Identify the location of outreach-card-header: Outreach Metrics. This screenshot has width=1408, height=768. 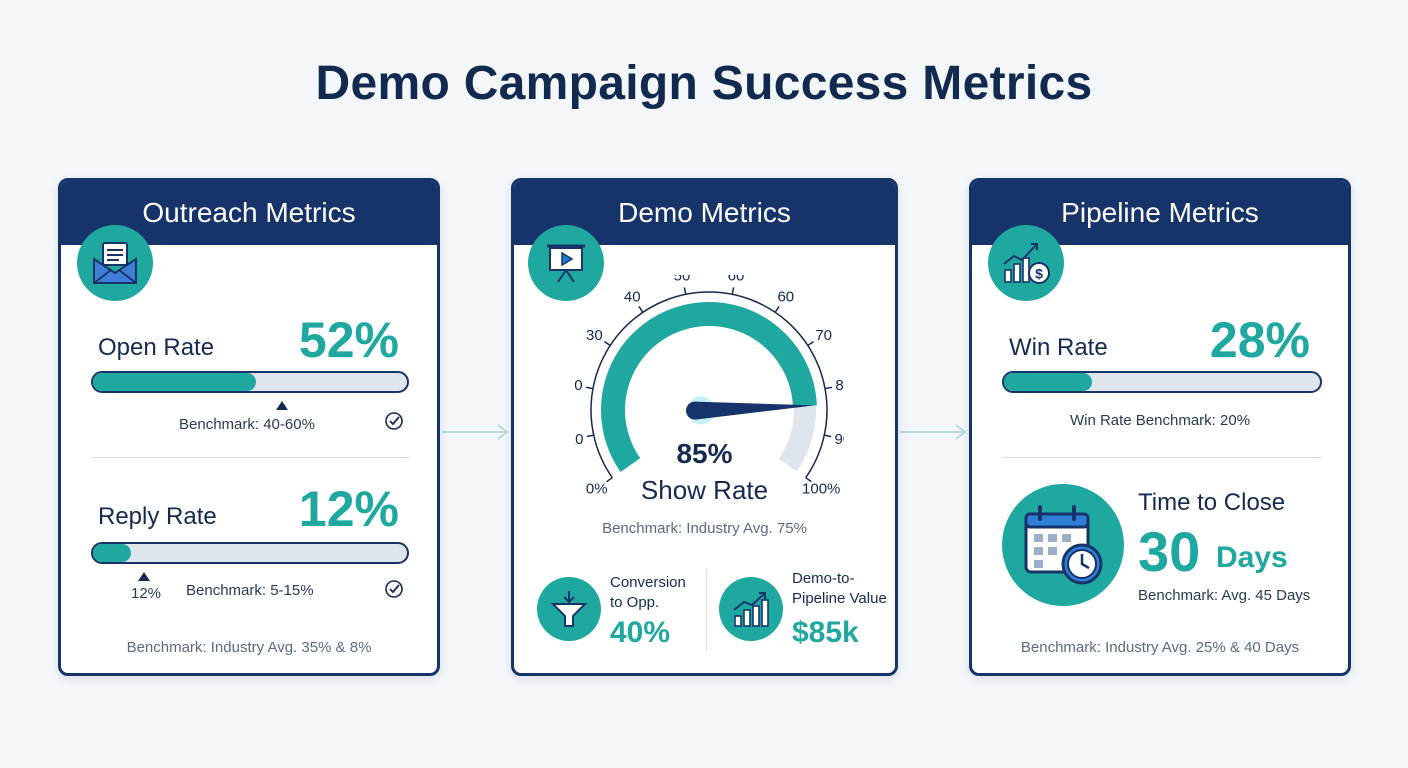
(249, 213).